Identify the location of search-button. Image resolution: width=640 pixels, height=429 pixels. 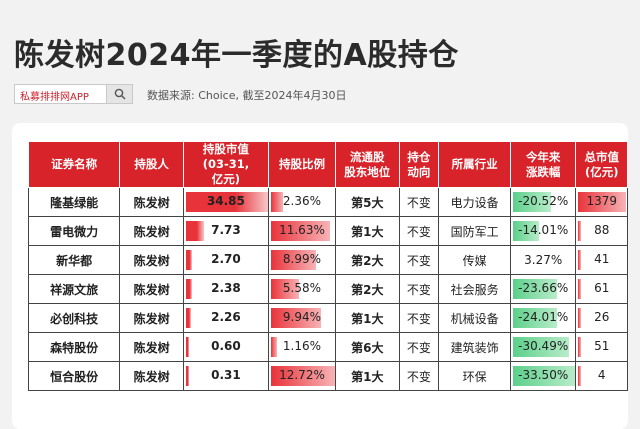
(119, 94).